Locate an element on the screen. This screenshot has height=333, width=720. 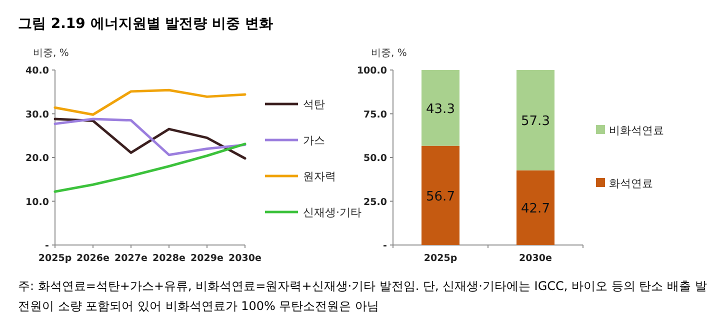
data-label: 42.7 is located at coordinates (535, 209).